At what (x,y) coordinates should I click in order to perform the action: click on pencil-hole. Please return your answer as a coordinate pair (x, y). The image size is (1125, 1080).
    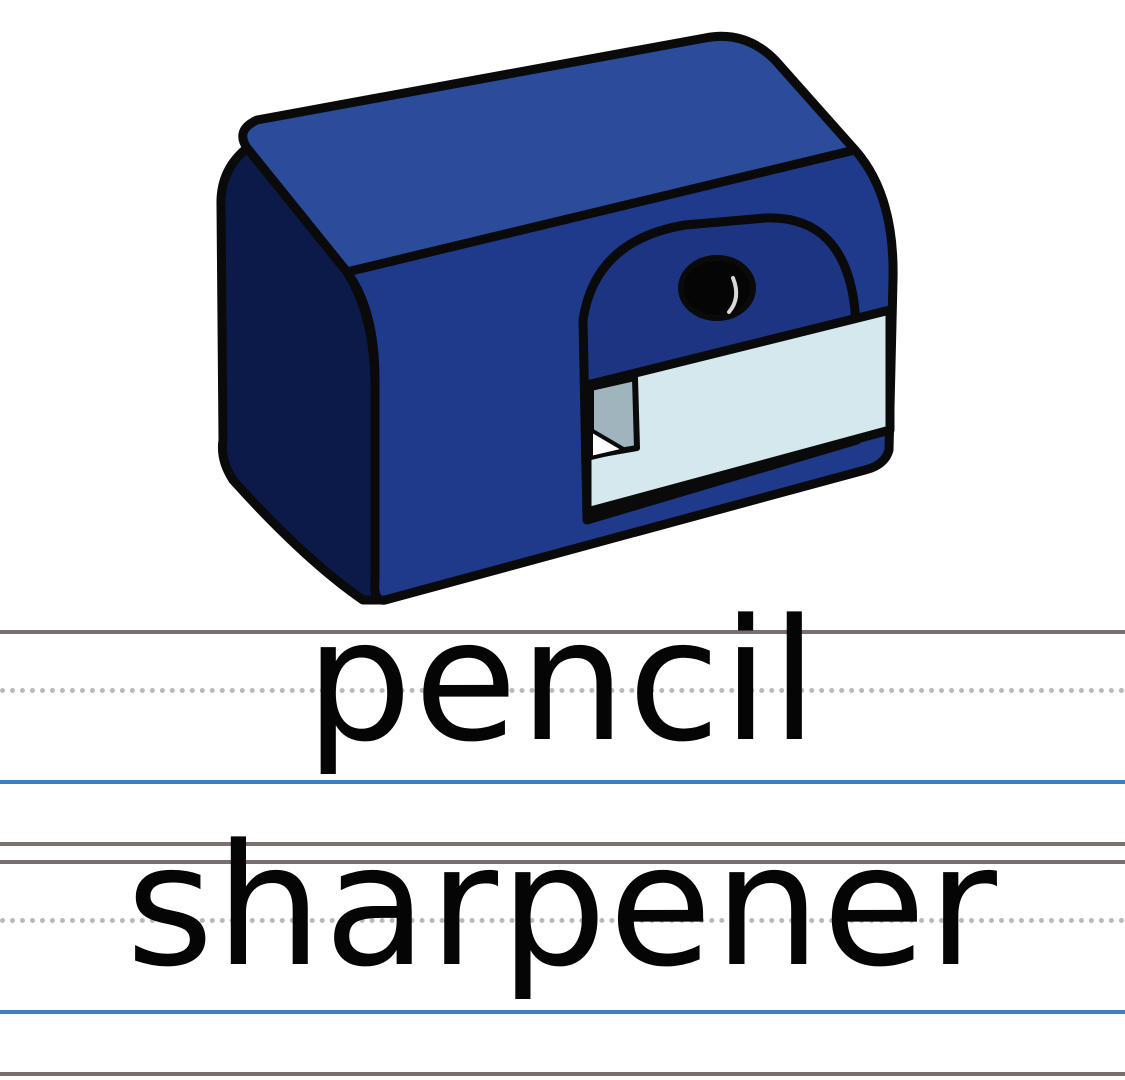
    Looking at the image, I should click on (717, 288).